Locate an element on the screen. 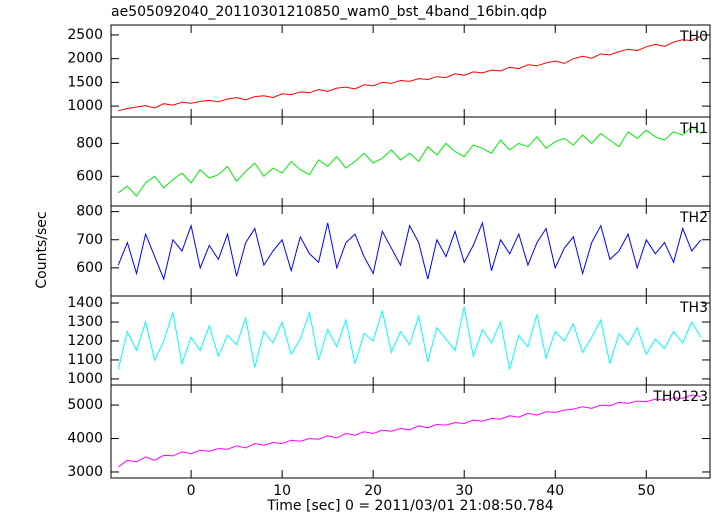  panel-label: TH3 is located at coordinates (693, 308).